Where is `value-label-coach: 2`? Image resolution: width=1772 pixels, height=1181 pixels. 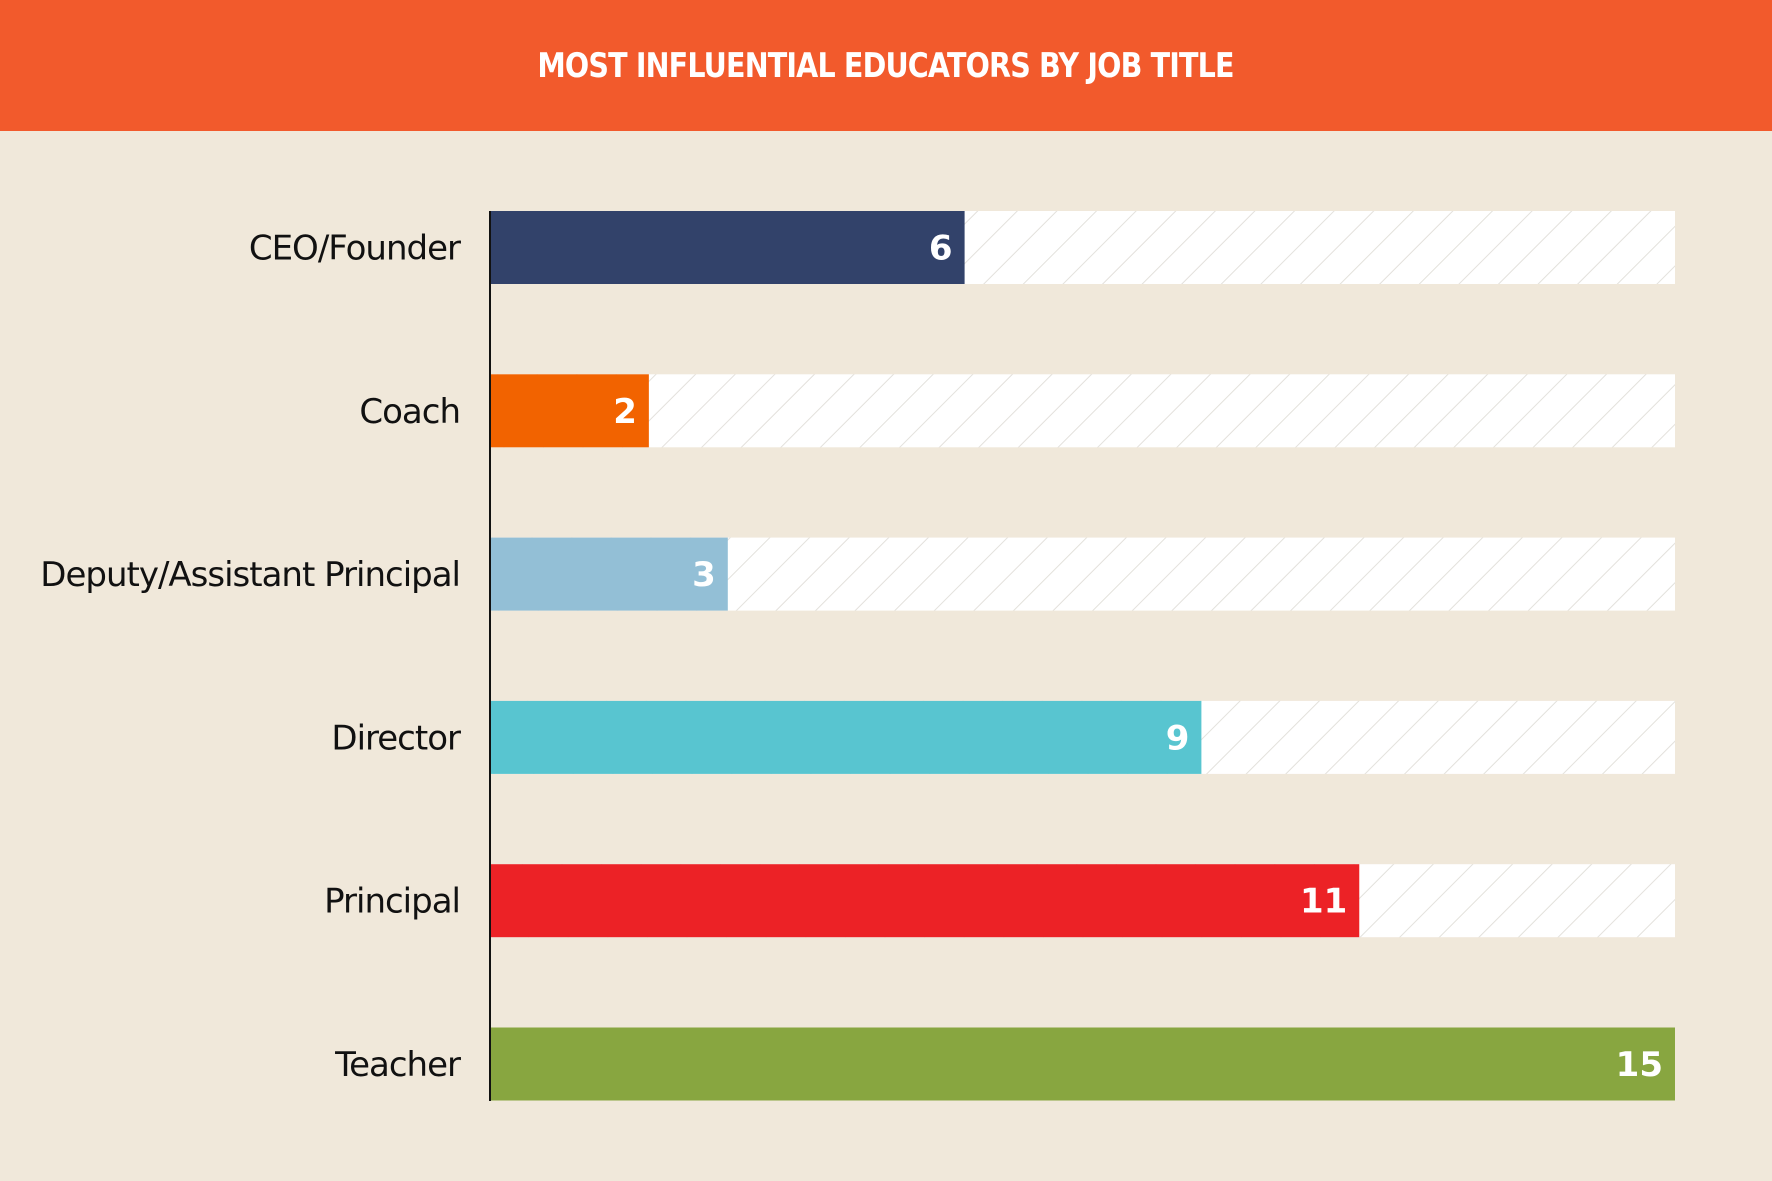 value-label-coach: 2 is located at coordinates (625, 412).